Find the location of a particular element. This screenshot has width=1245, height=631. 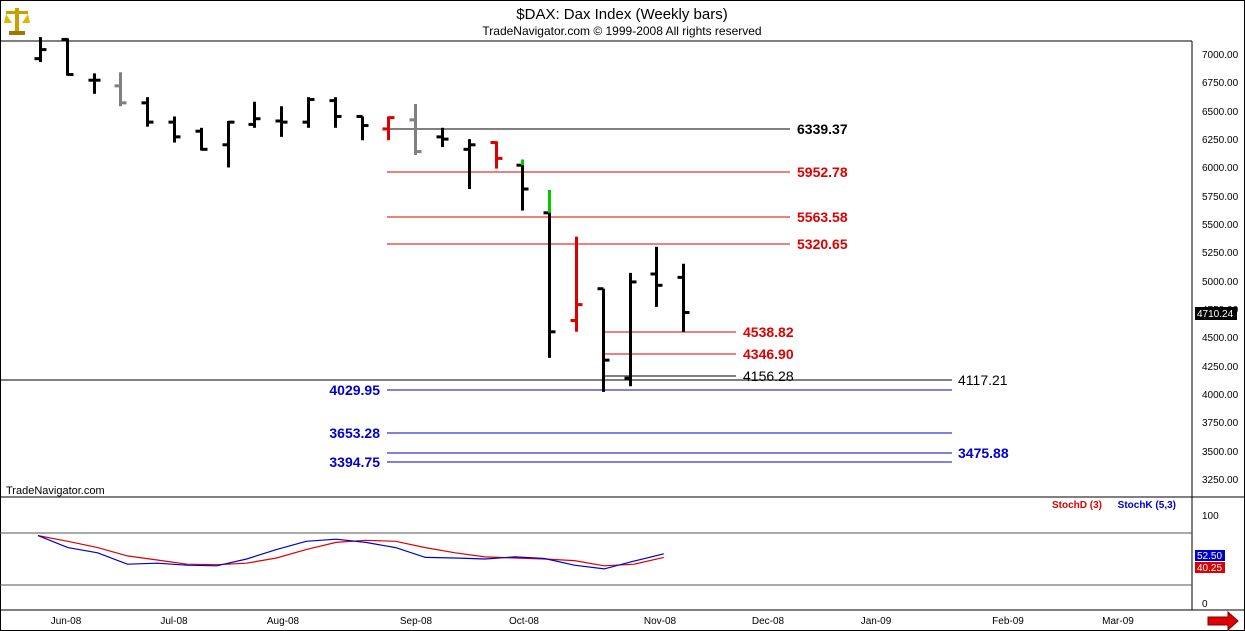

price-tick-label: 4000.00 is located at coordinates (1220, 395).